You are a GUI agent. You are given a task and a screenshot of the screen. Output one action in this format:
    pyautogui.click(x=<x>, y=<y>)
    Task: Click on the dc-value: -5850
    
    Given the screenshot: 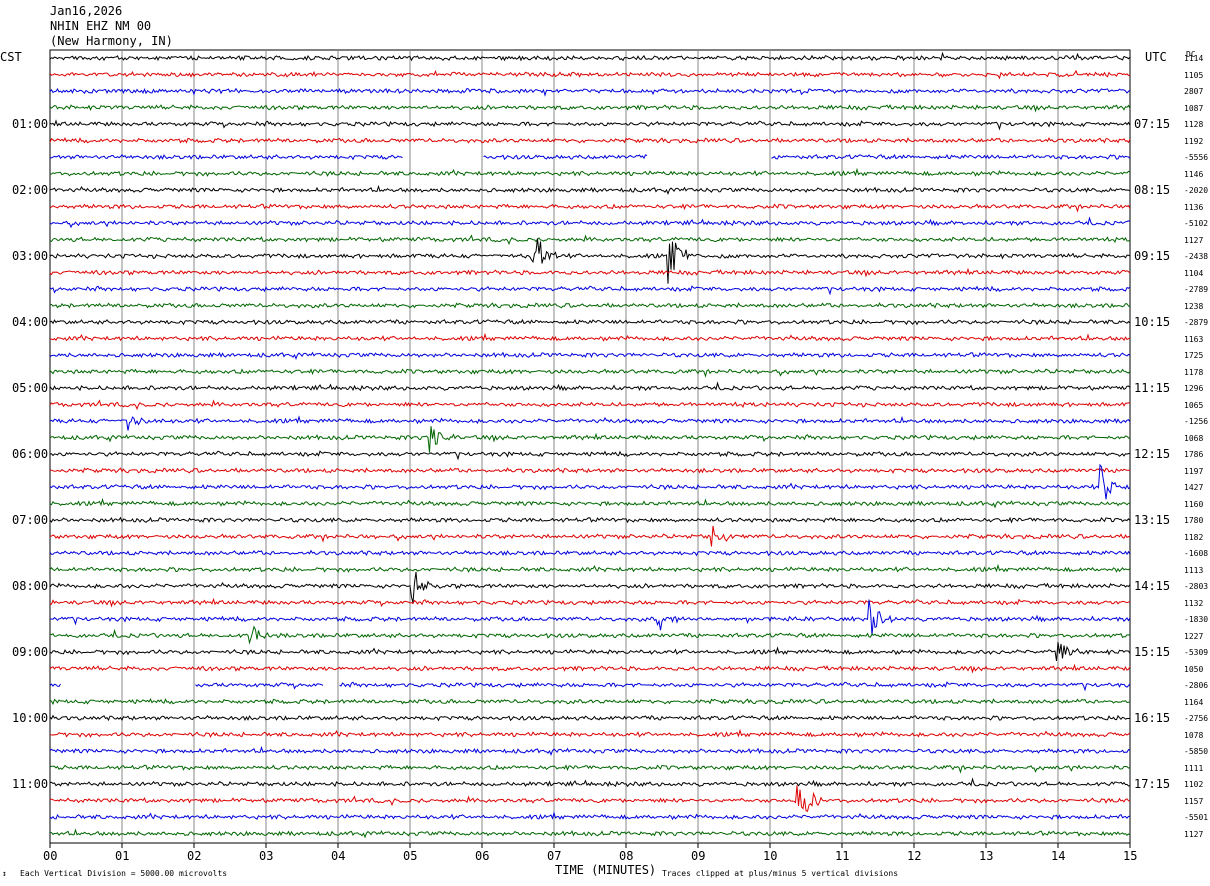 What is the action you would take?
    pyautogui.click(x=1196, y=751)
    